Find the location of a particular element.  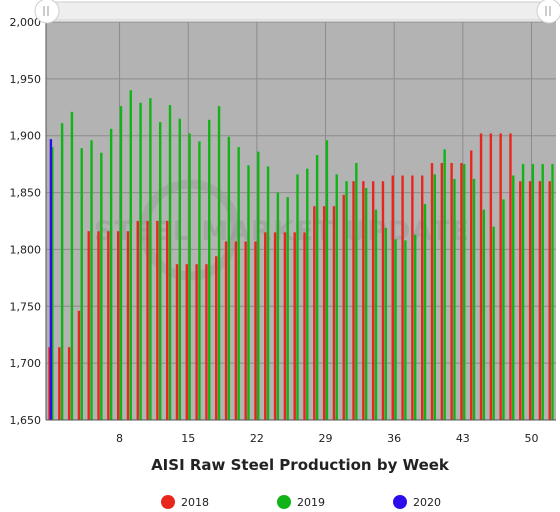

range-navigator is located at coordinates (297, 12).